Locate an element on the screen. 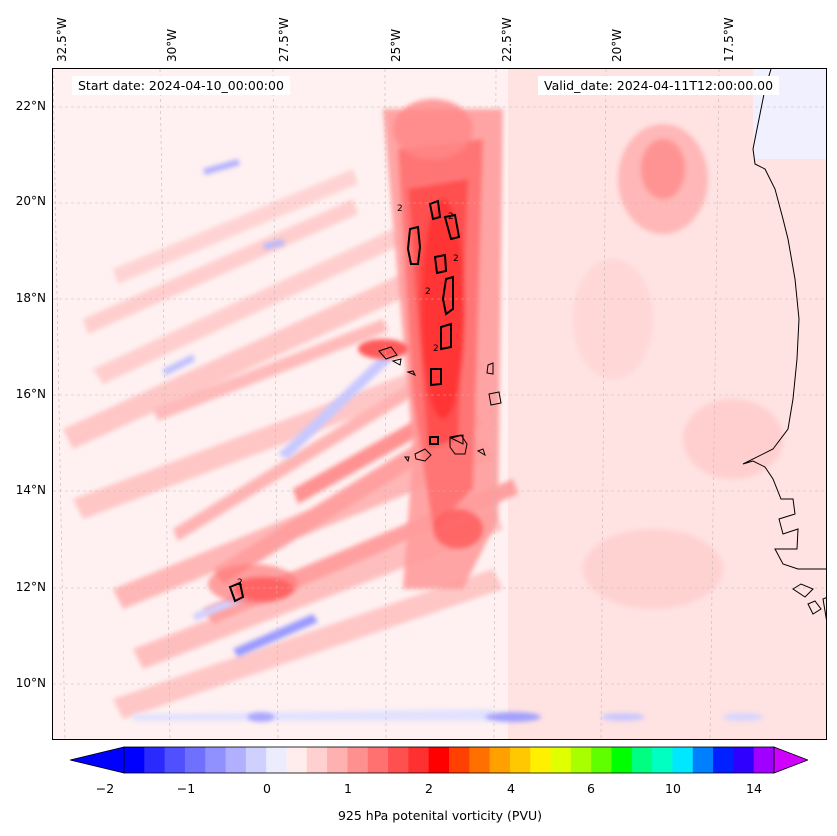 The width and height of the screenshot is (837, 836). lon-label-22-5w: 22.5°W is located at coordinates (507, 39).